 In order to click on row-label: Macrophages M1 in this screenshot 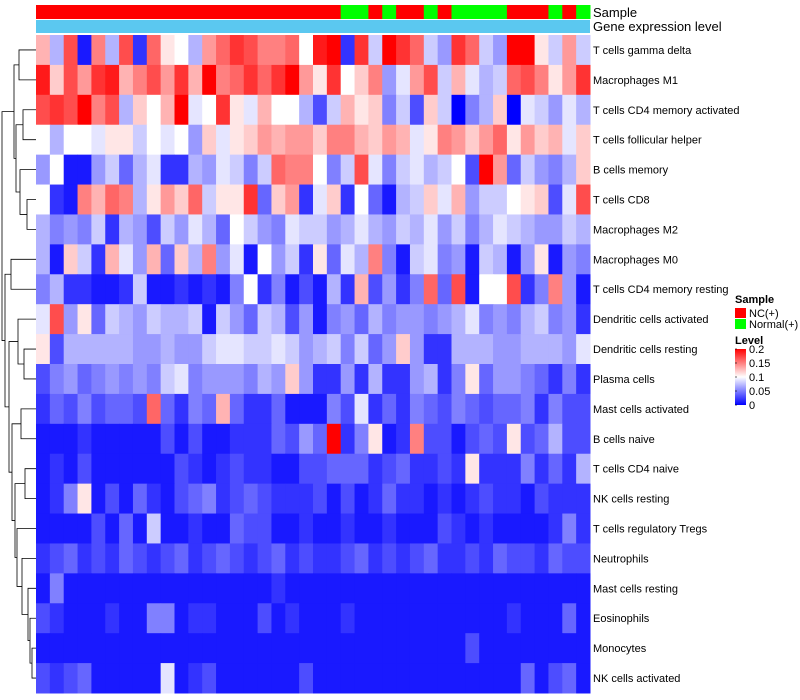, I will do `click(635, 81)`.